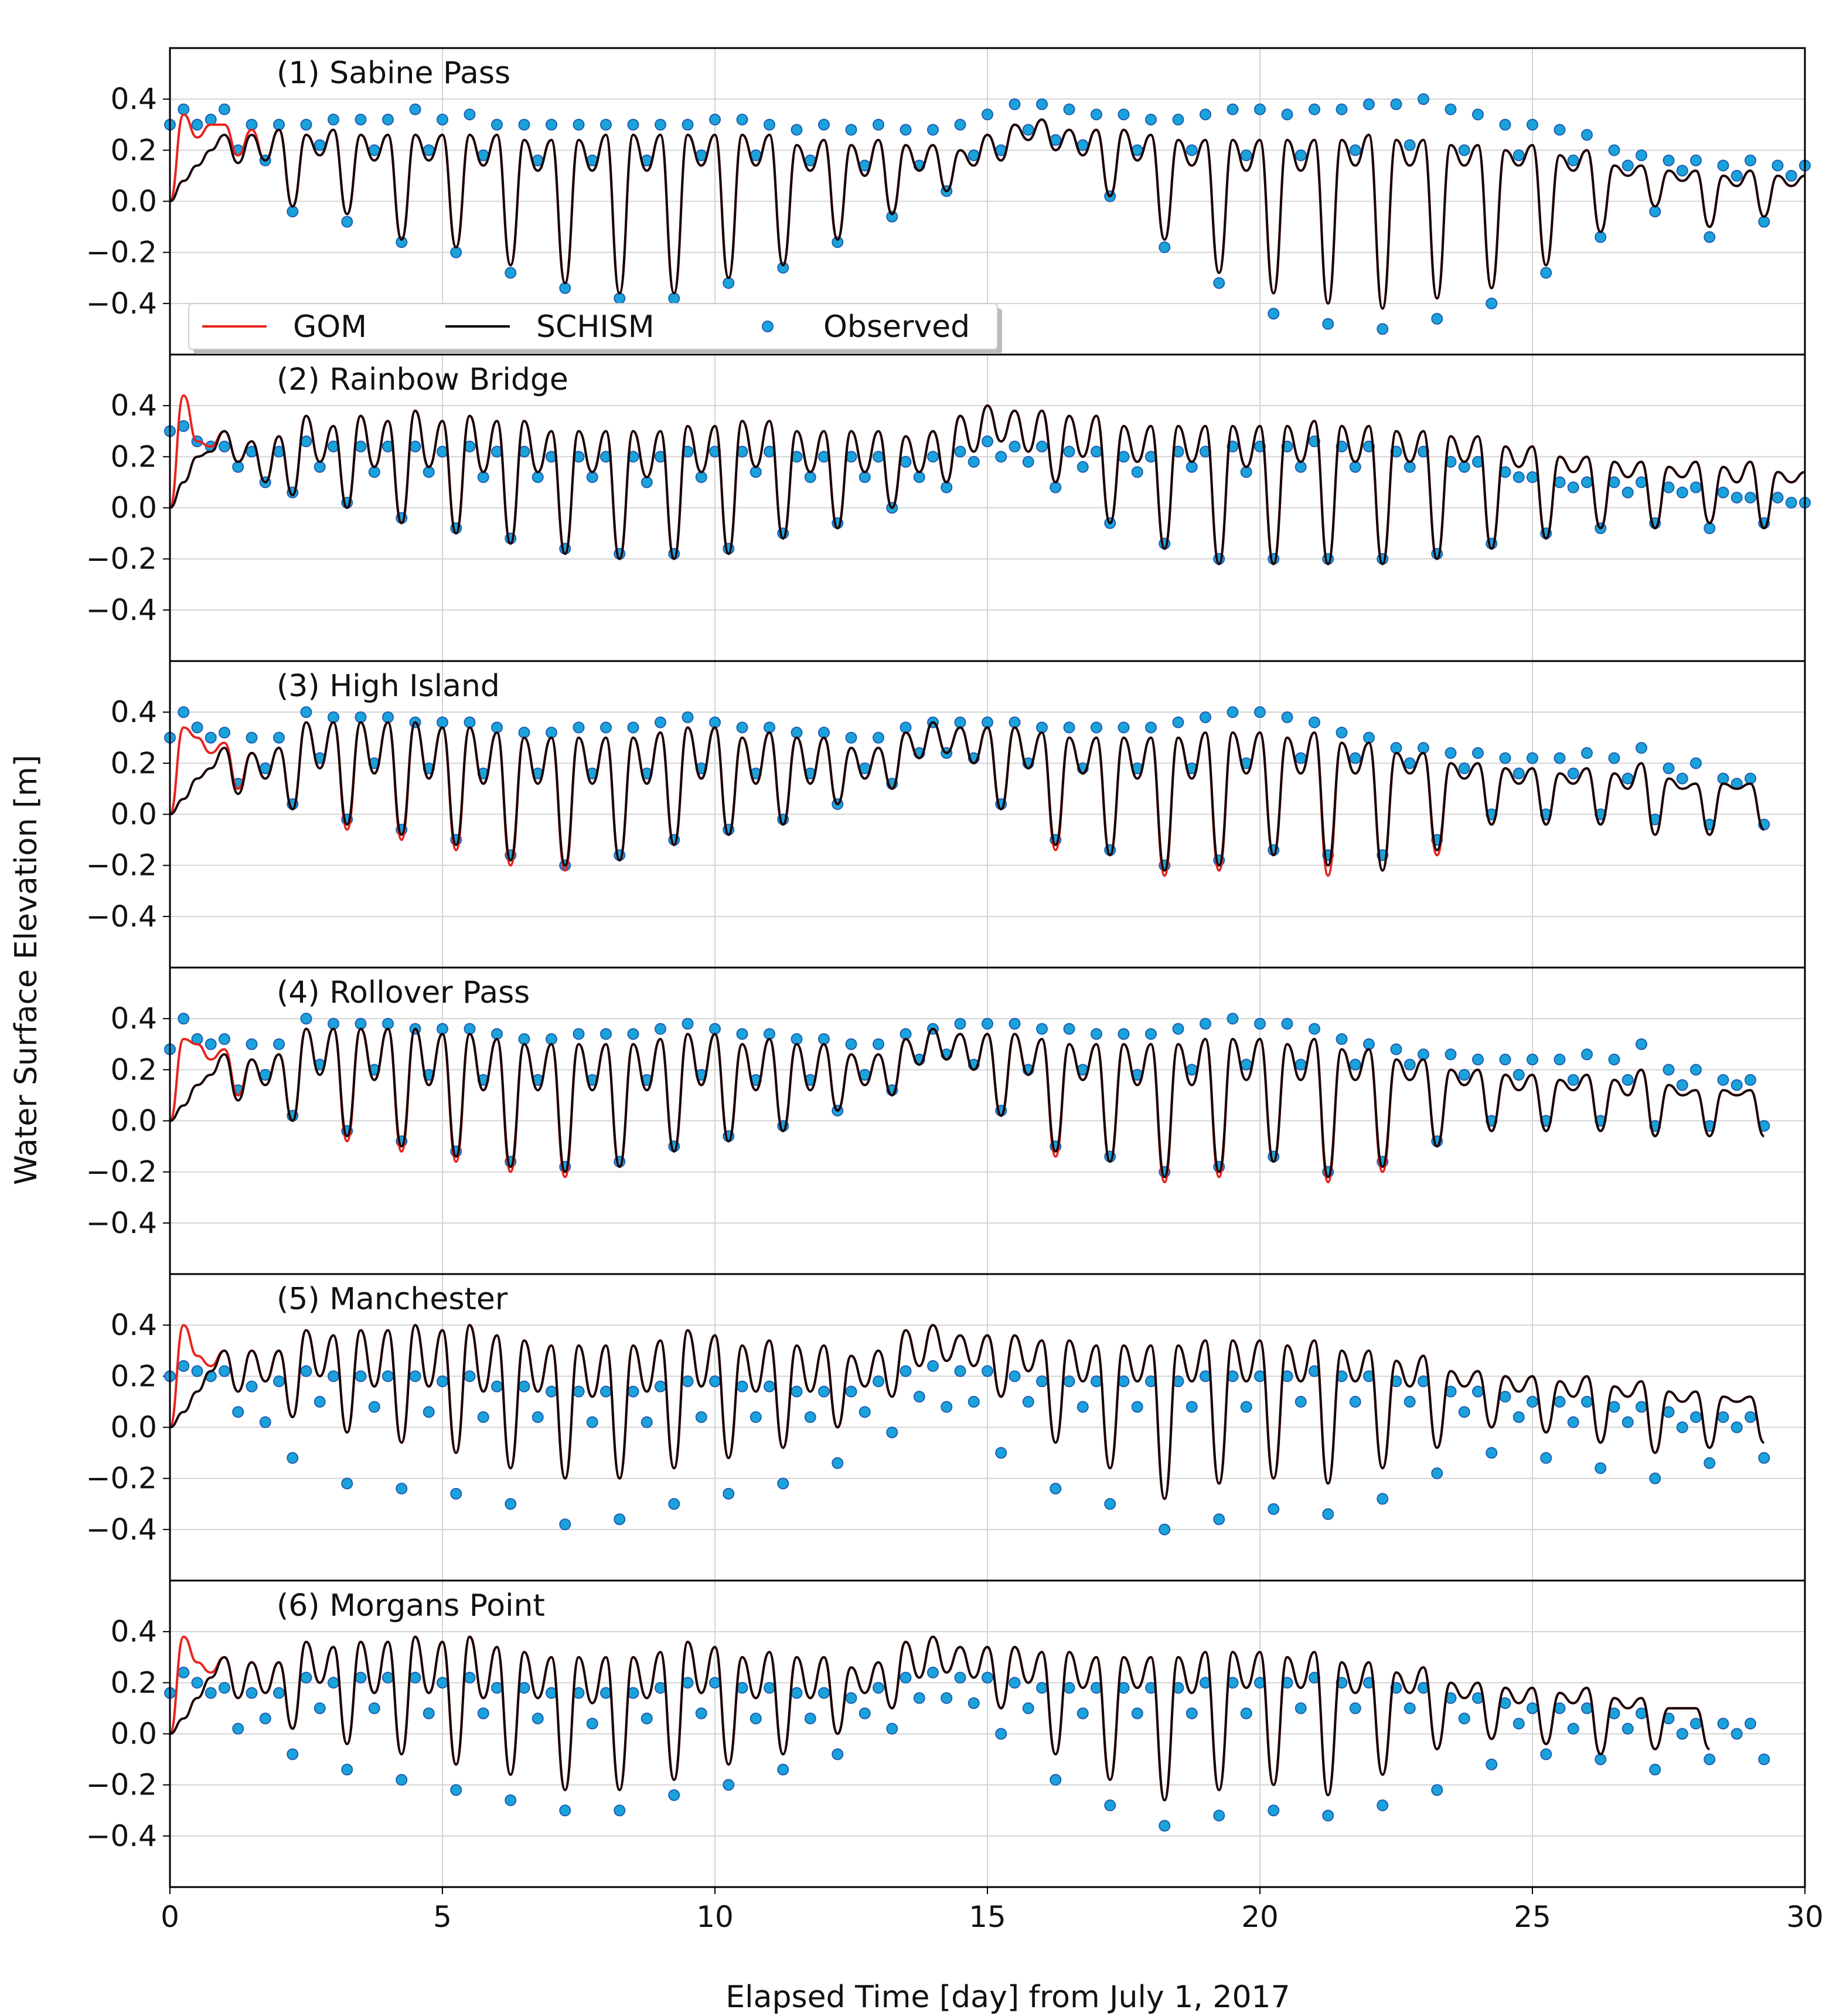  Describe the element at coordinates (393, 73) in the screenshot. I see `panel-title: (1) Sabine Pass` at that location.